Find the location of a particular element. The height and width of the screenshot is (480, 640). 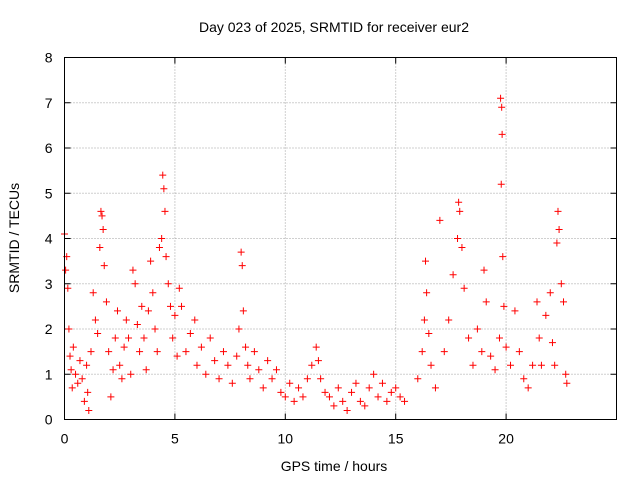

x-tick-label: 5 is located at coordinates (175, 439).